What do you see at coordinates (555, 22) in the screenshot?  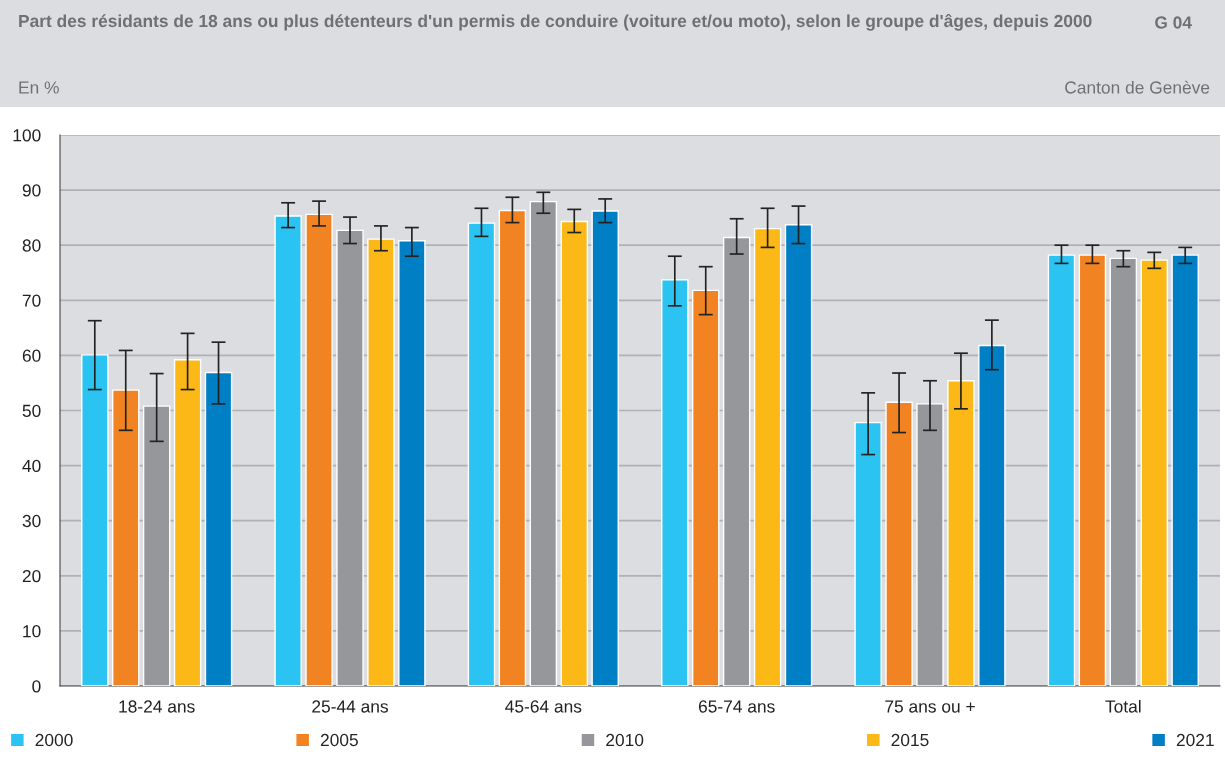 I see `chart-title: Part des résidants de 18 ans ou plus détenteurs d'un permis de conduire (voiture et/ou moto), selon le groupe d'âges, depuis 2000` at bounding box center [555, 22].